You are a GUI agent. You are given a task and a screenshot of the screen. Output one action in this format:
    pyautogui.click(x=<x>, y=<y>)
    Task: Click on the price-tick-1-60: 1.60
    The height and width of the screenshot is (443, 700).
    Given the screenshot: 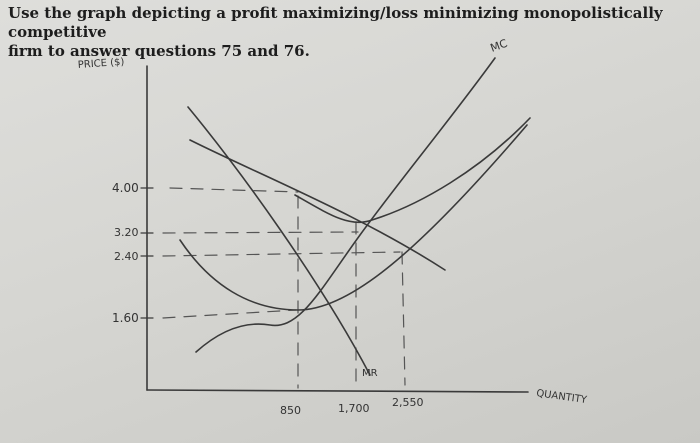 What is the action you would take?
    pyautogui.click(x=125, y=318)
    